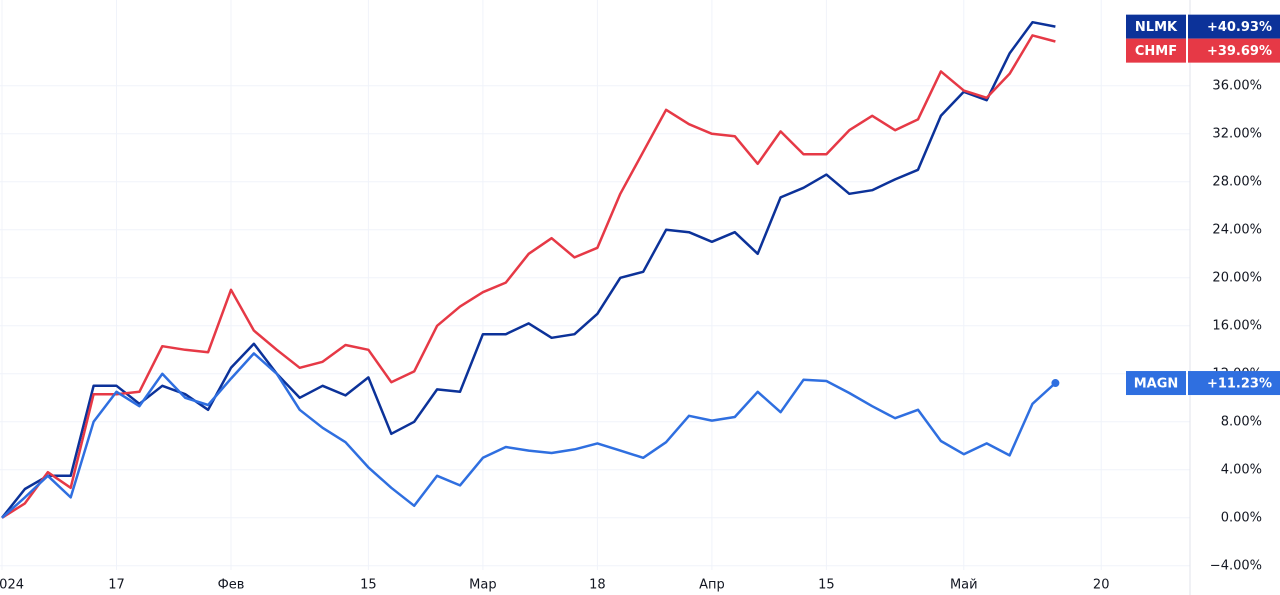 The height and width of the screenshot is (595, 1280). Describe the element at coordinates (1101, 585) in the screenshot. I see `x-tick-label: 20` at that location.